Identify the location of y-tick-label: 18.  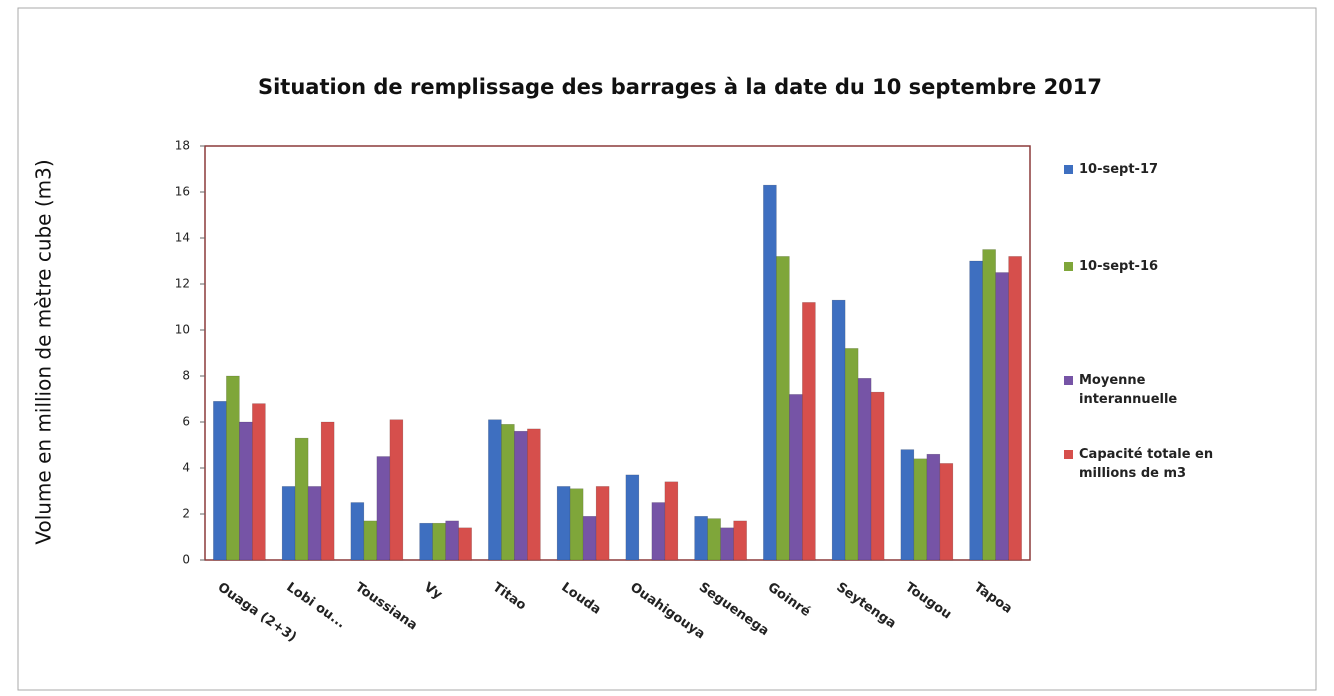
(182, 146).